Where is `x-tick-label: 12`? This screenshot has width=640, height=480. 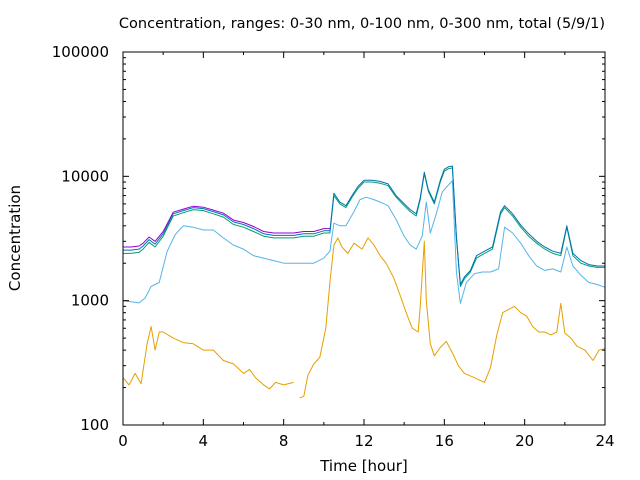 x-tick-label: 12 is located at coordinates (363, 441).